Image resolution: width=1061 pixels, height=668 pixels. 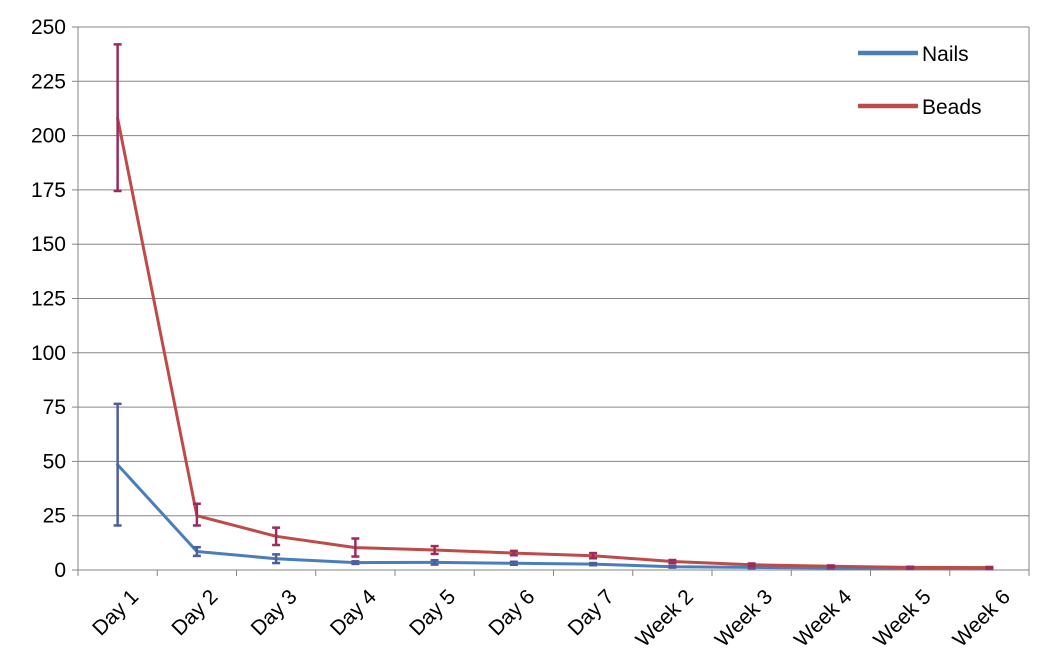 I want to click on y-tick-label: 25, so click(x=54, y=516).